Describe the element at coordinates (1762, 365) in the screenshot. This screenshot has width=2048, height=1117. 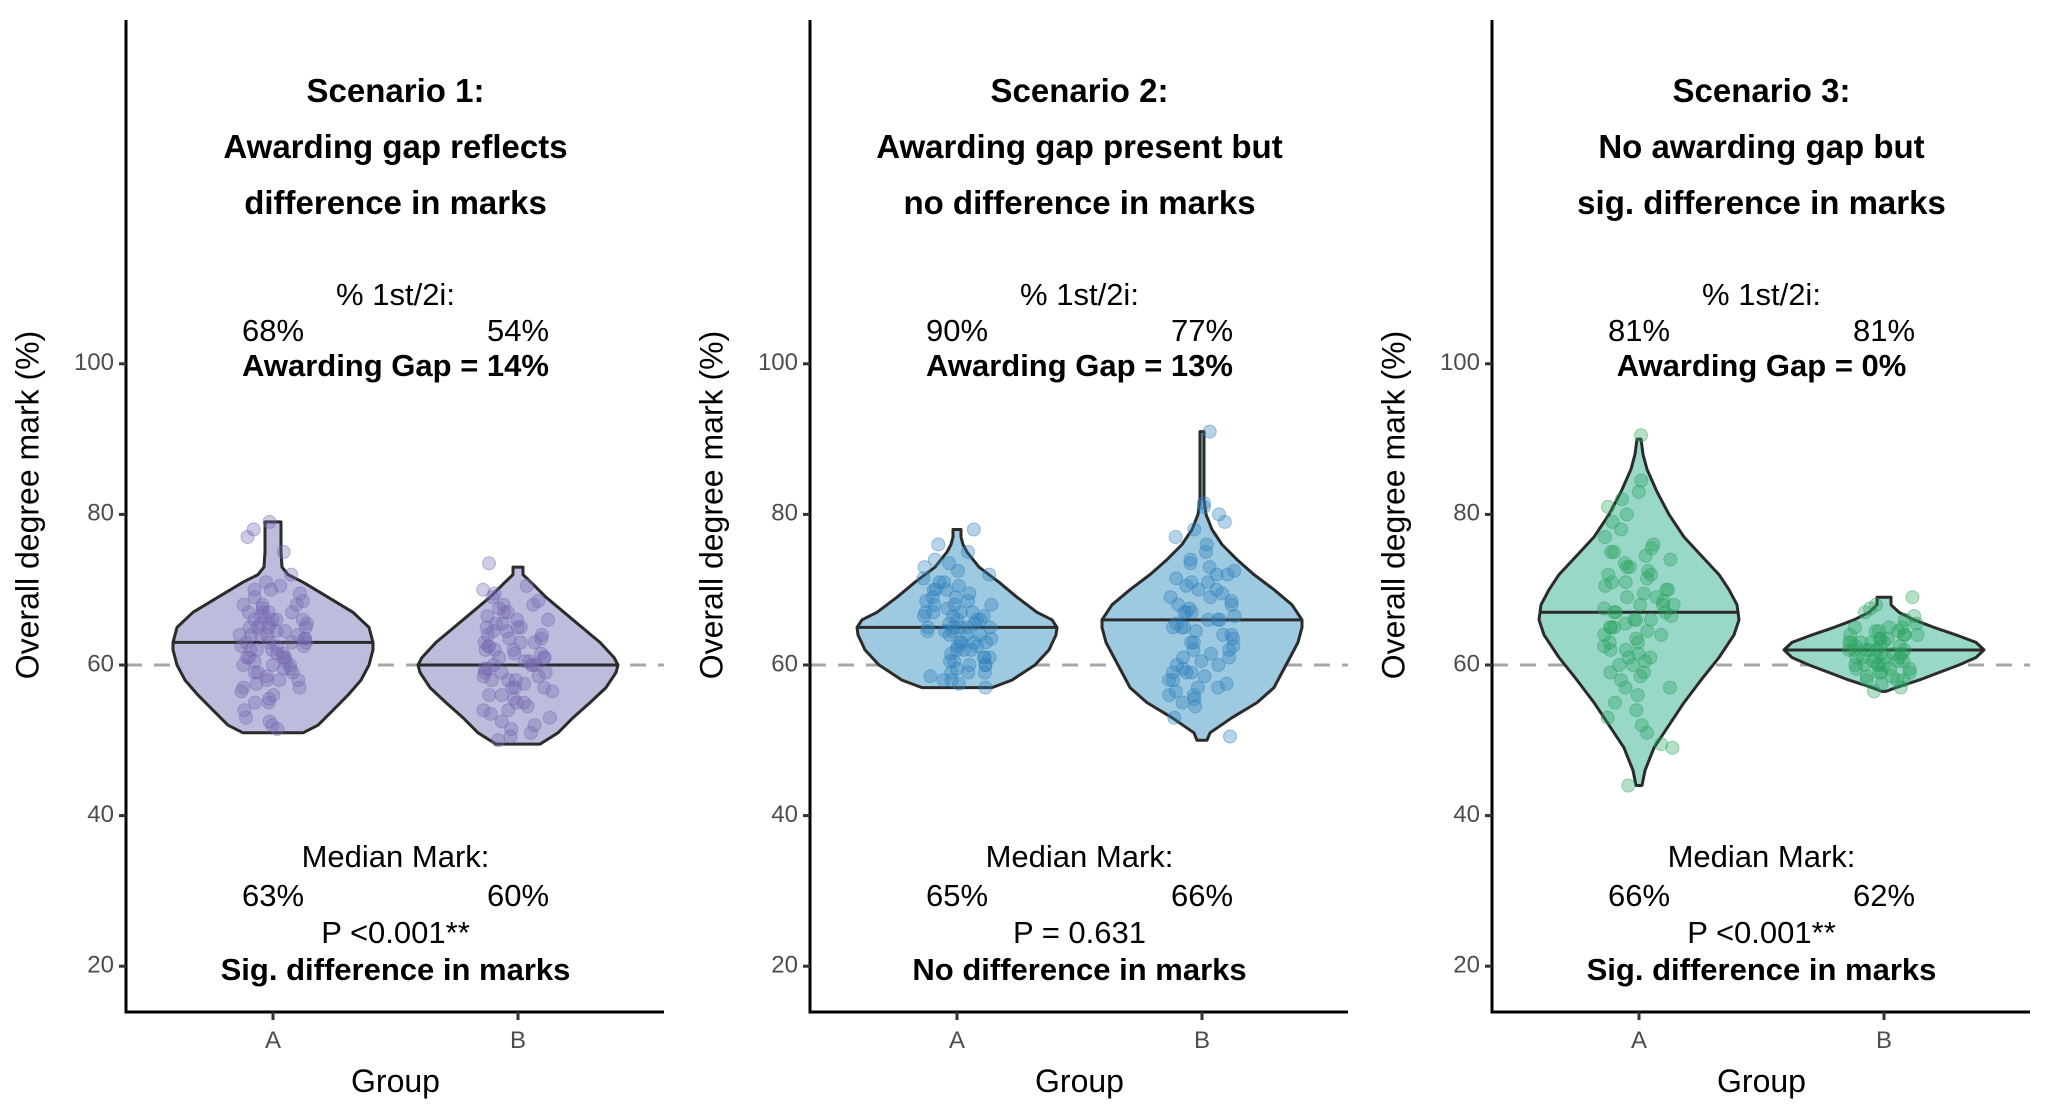
I see `awarding-gap-label: Awarding Gap = 0%` at that location.